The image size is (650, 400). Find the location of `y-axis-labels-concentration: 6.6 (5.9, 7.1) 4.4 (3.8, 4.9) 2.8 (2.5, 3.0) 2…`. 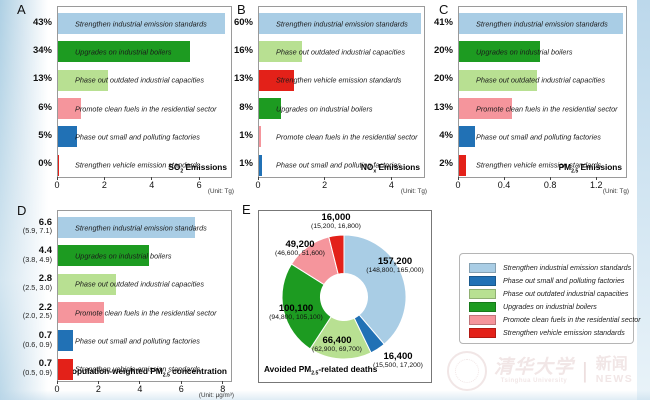

y-axis-labels-concentration: 6.6 (5.9, 7.1) 4.4 (3.8, 4.9) 2.8 (2.5, 3.0) 2… is located at coordinates (28, 295).